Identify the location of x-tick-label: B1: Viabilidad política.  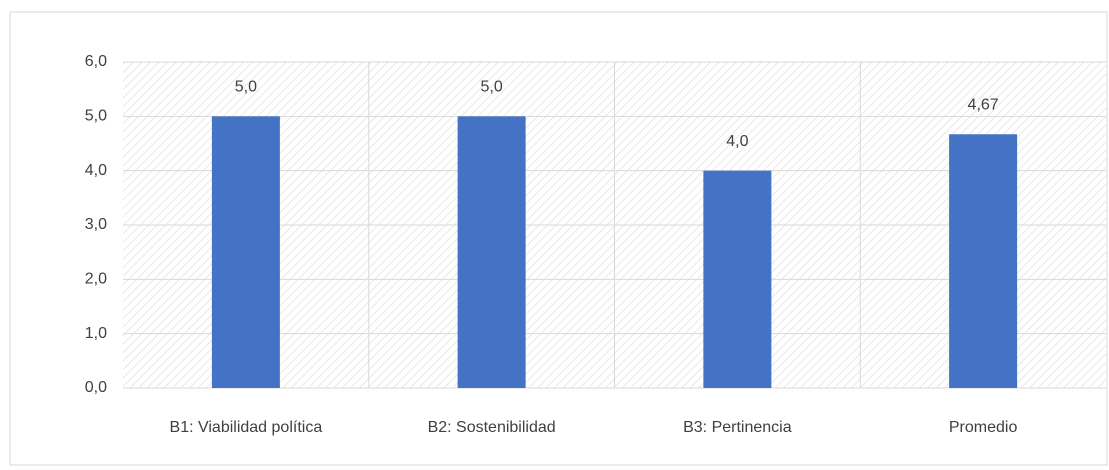
(246, 427).